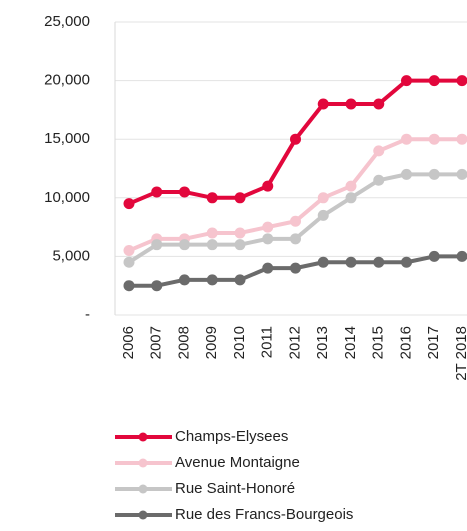 Image resolution: width=467 pixels, height=531 pixels. What do you see at coordinates (237, 462) in the screenshot?
I see `legend-label: Avenue Montaigne` at bounding box center [237, 462].